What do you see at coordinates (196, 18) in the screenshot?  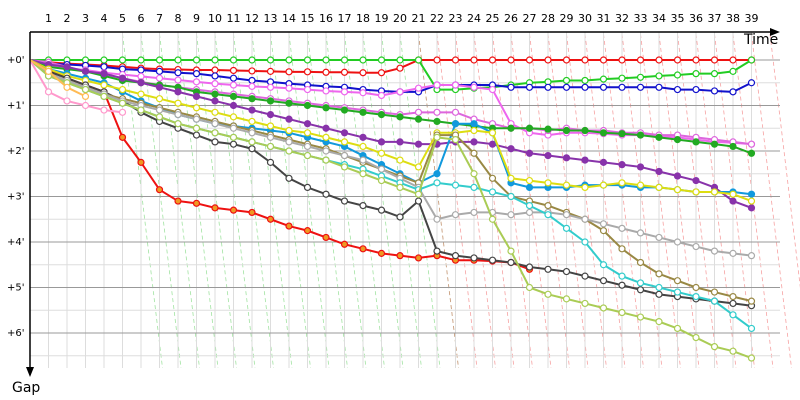 I see `x-tick-label: 9` at bounding box center [196, 18].